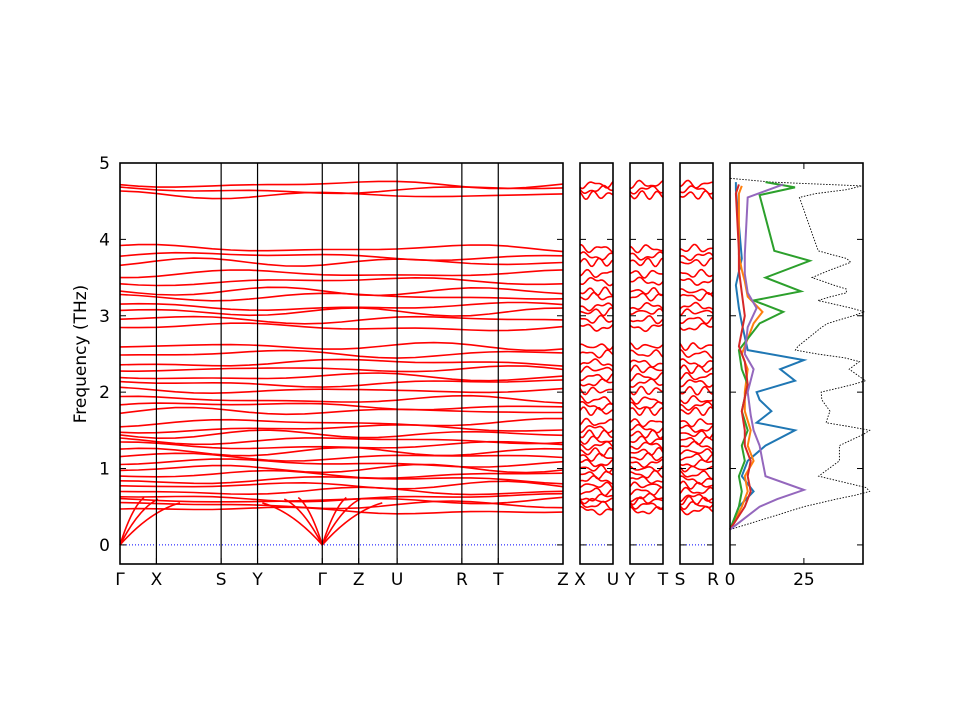  I want to click on x-tick-label: Y, so click(257, 580).